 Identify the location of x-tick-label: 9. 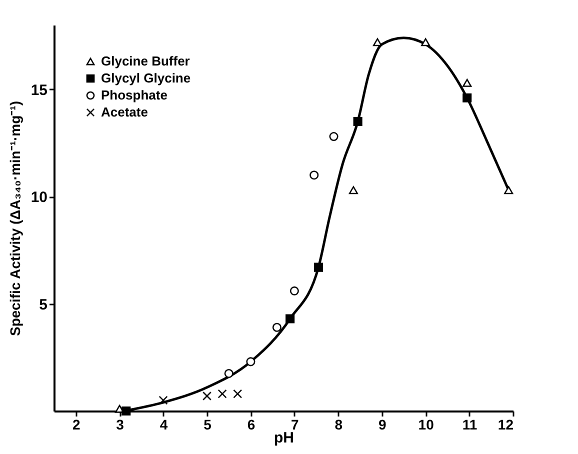
(382, 424).